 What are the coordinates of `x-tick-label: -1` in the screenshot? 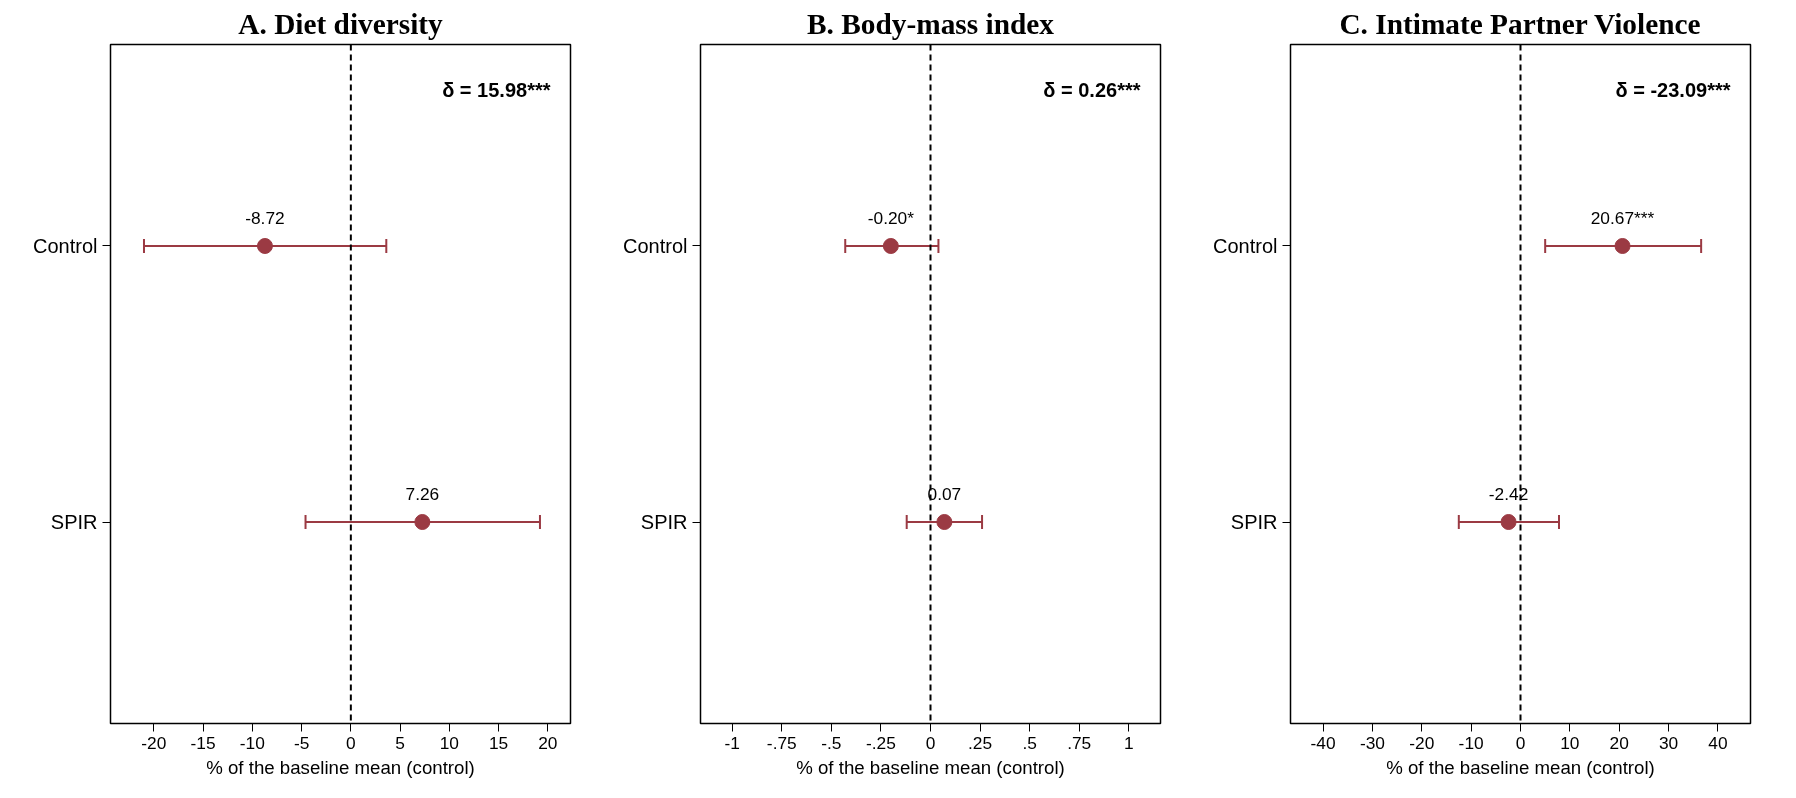 It's located at (732, 742).